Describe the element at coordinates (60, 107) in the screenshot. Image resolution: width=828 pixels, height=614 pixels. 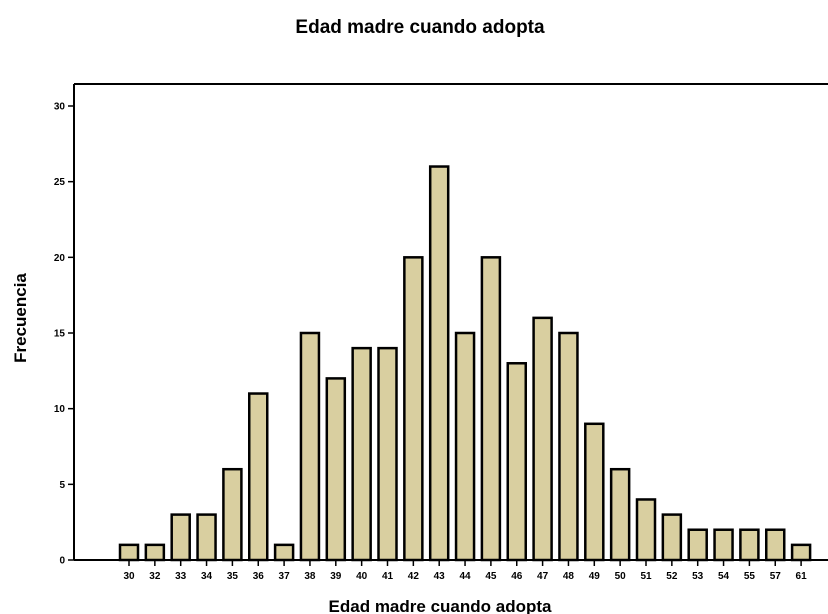
I see `y-tick-label-30: 30` at that location.